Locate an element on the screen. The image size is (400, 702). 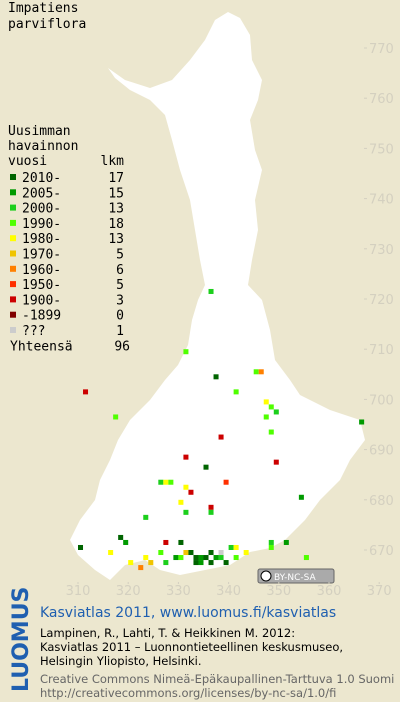
legend-label: 1960- is located at coordinates (41, 270).